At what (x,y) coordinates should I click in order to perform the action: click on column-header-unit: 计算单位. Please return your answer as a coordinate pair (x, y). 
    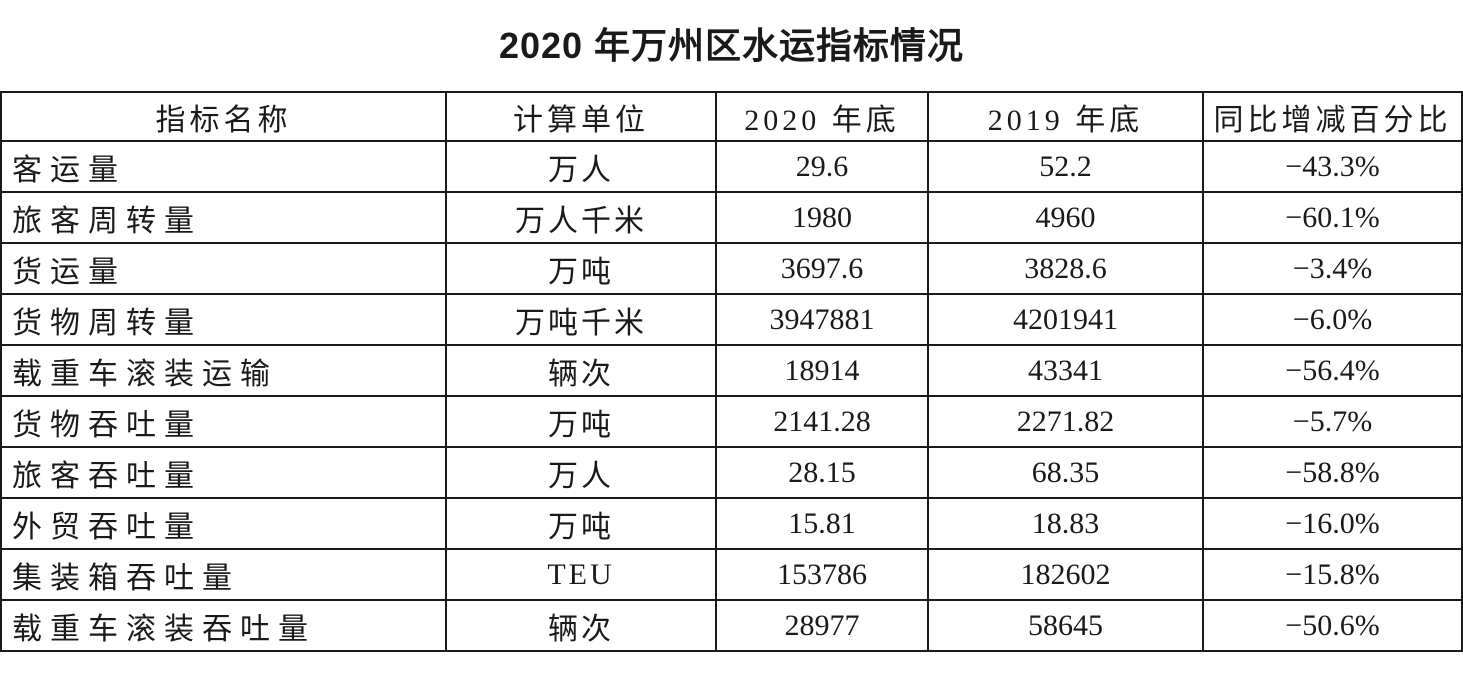
    Looking at the image, I should click on (581, 116).